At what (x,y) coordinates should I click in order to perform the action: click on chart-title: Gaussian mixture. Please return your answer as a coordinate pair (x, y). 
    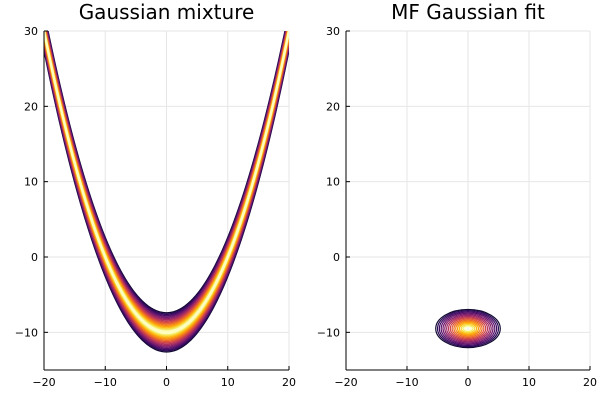
    Looking at the image, I should click on (167, 12).